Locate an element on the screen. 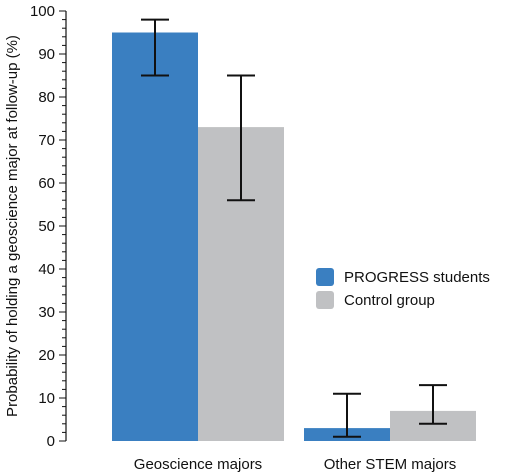 This screenshot has height=475, width=520. y-tick-label: 50 is located at coordinates (46, 226).